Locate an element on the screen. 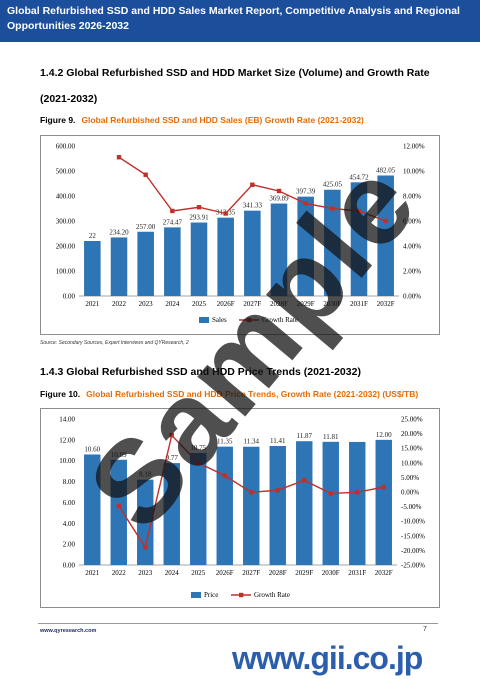  gii-watermark: www.gii.co.jp is located at coordinates (327, 658).